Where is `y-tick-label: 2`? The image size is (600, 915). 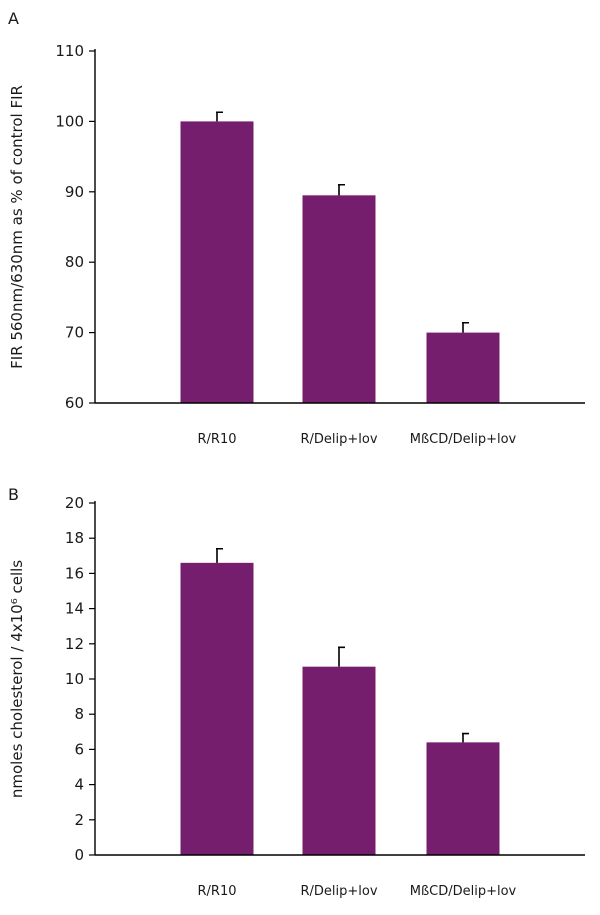
y-tick-label: 2 is located at coordinates (79, 820).